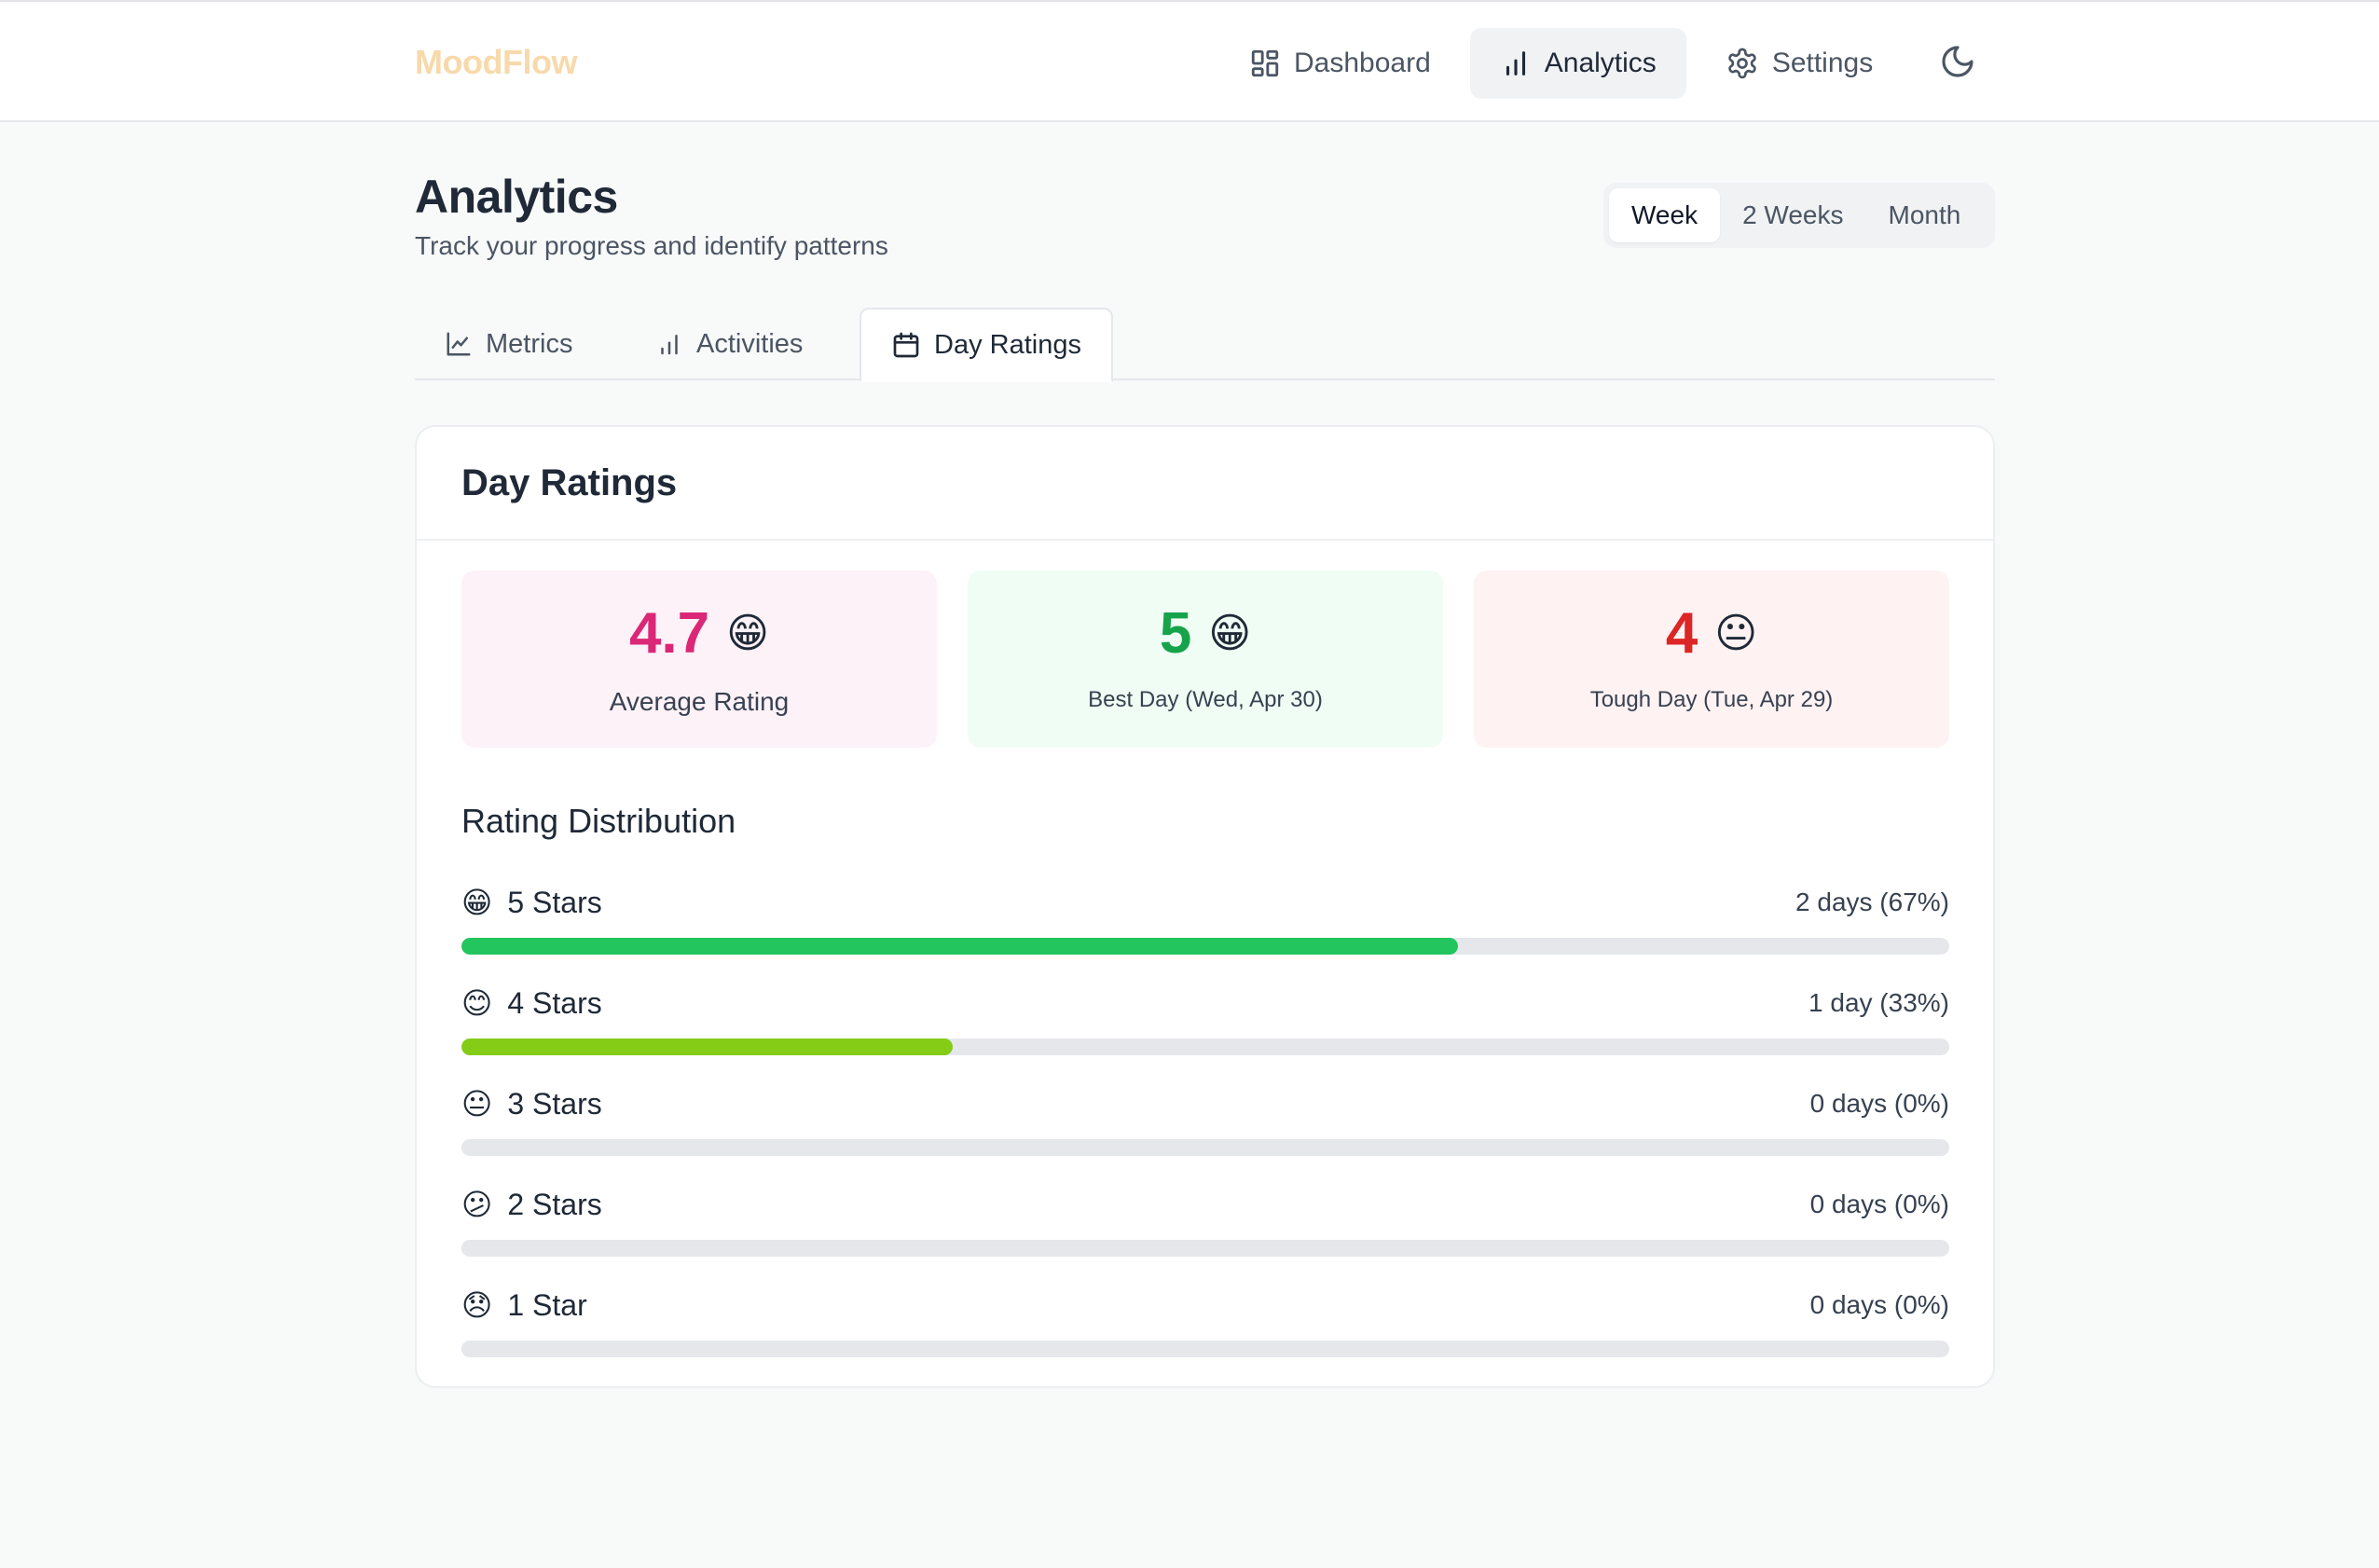 The image size is (2379, 1568). I want to click on tab-activities: Activities, so click(729, 344).